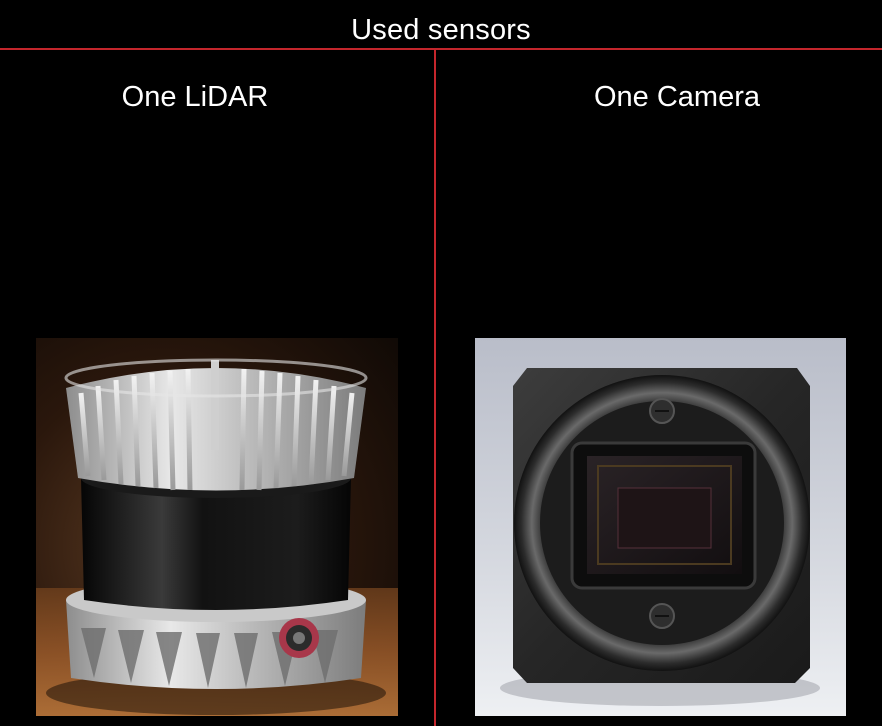 Image resolution: width=882 pixels, height=726 pixels. Describe the element at coordinates (441, 49) in the screenshot. I see `horizontal-divider` at that location.